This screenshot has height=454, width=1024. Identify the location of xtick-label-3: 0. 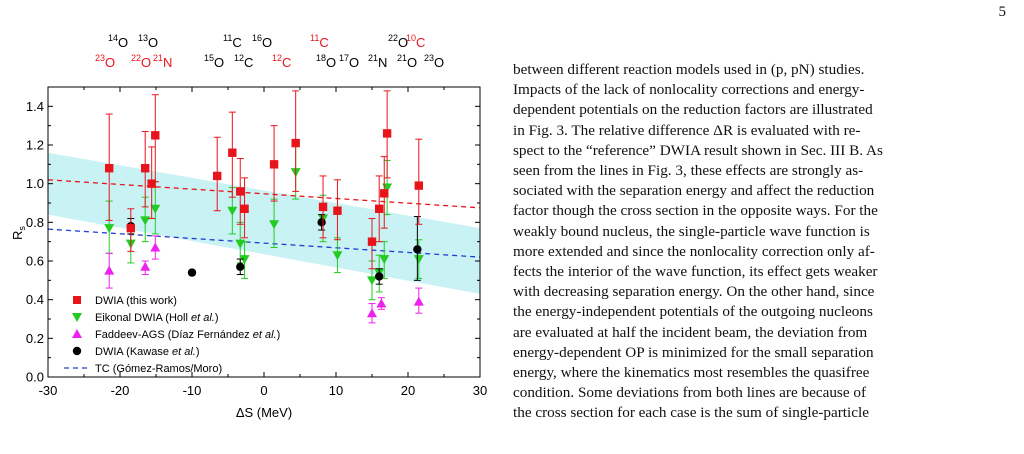
(263, 390).